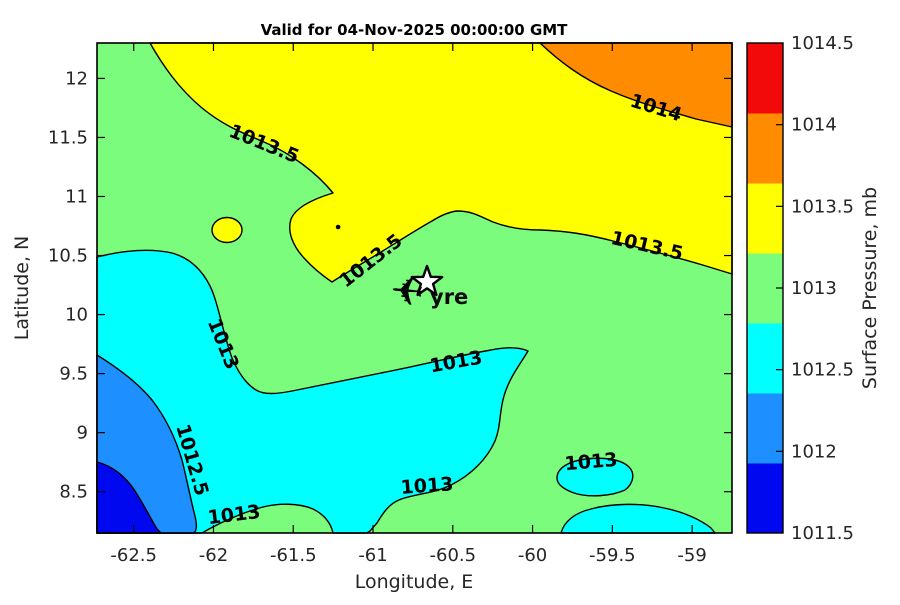  I want to click on chart-title: Valid for 04-Nov-2025 00:00:00 GMT, so click(415, 30).